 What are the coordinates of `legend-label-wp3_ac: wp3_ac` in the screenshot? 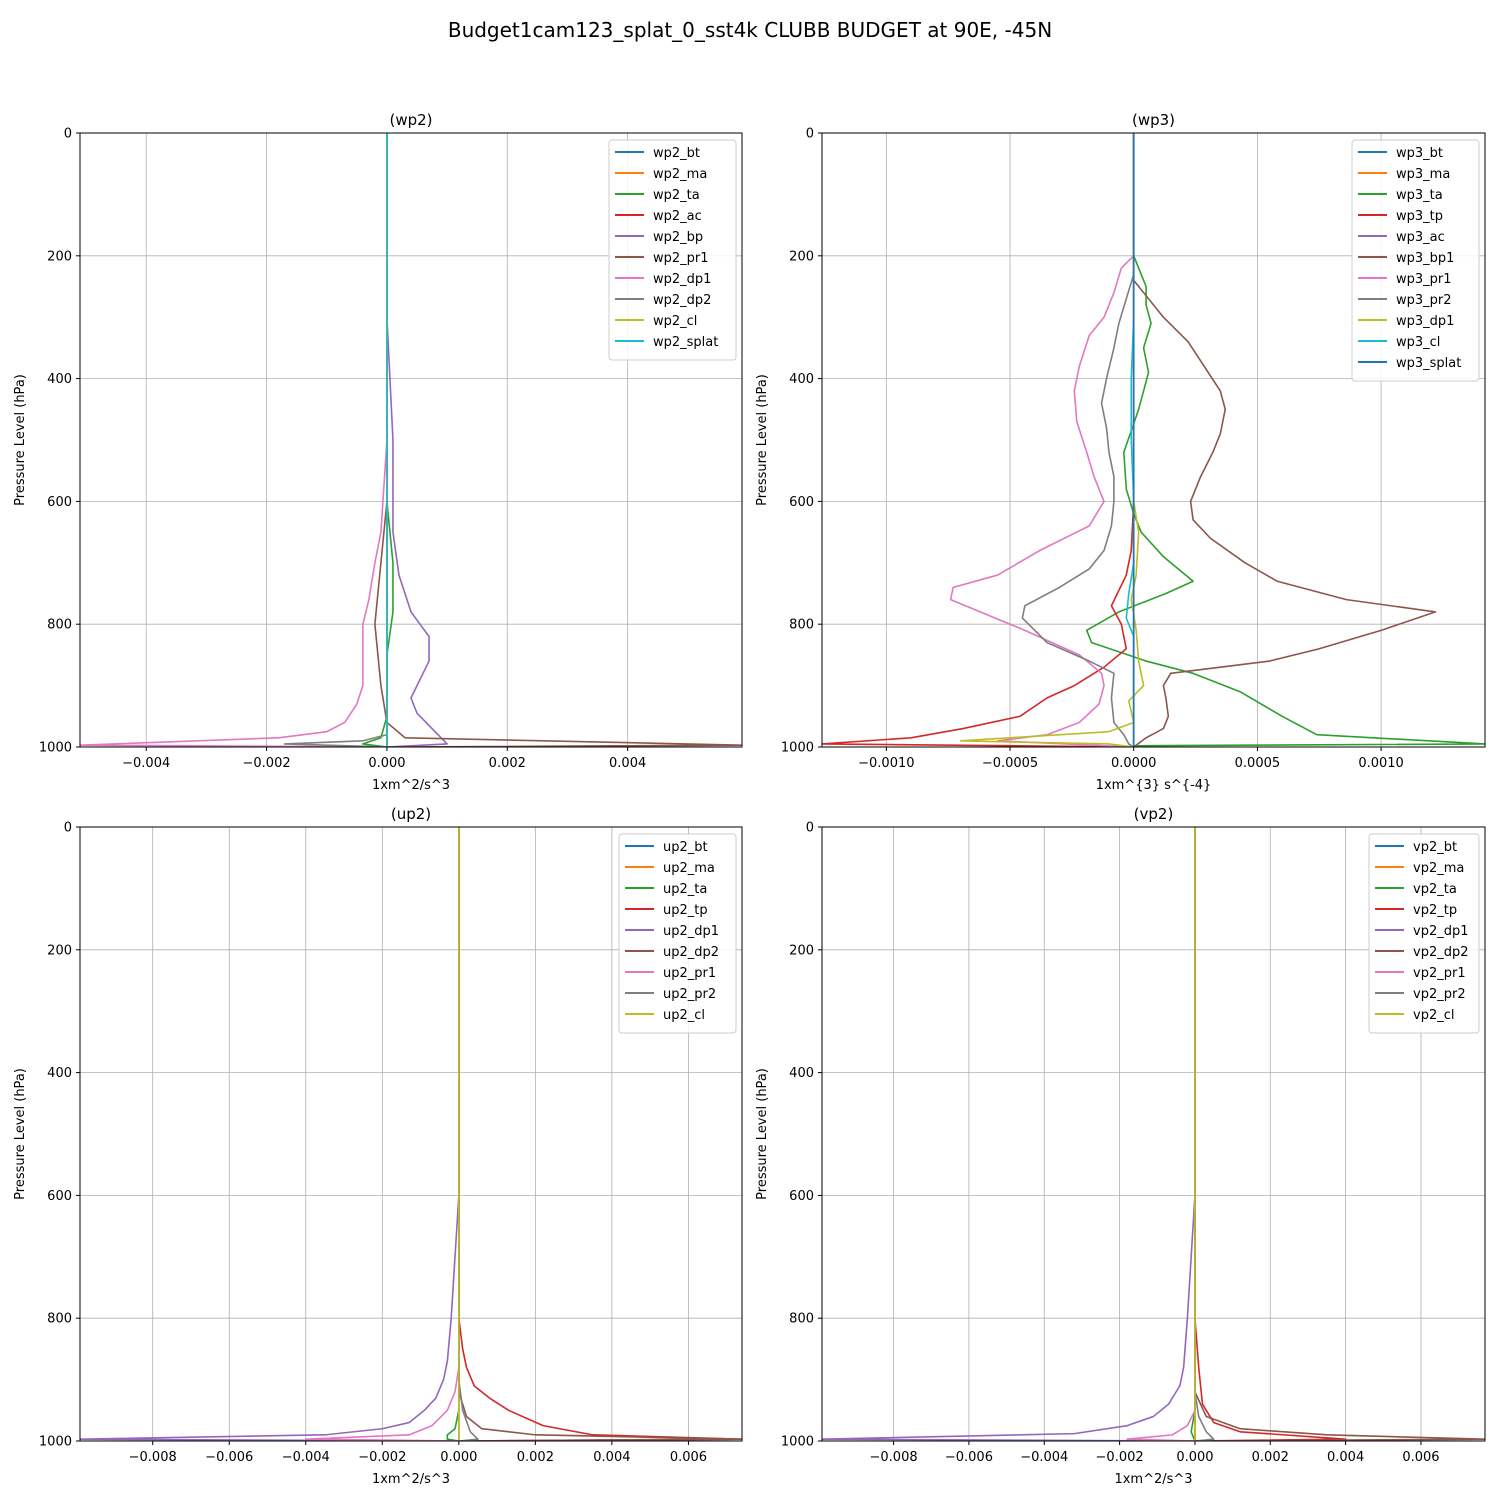 It's located at (1420, 237).